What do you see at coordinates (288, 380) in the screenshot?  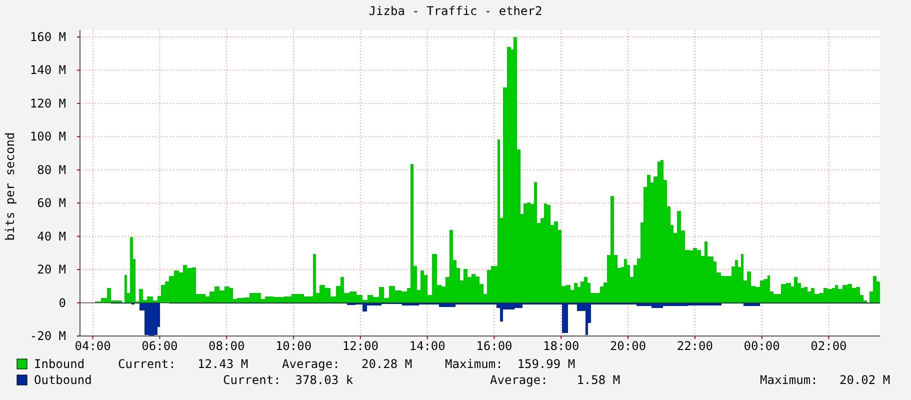 I see `text: Current: 378.03 k` at bounding box center [288, 380].